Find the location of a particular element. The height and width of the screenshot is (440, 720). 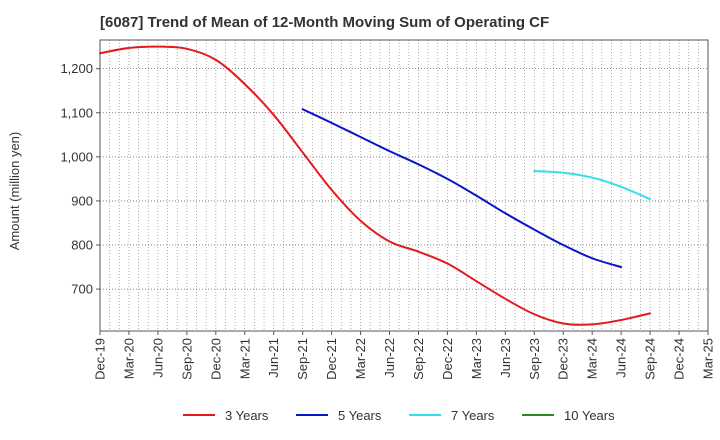

x-tick-label: Jun-21 is located at coordinates (273, 358).